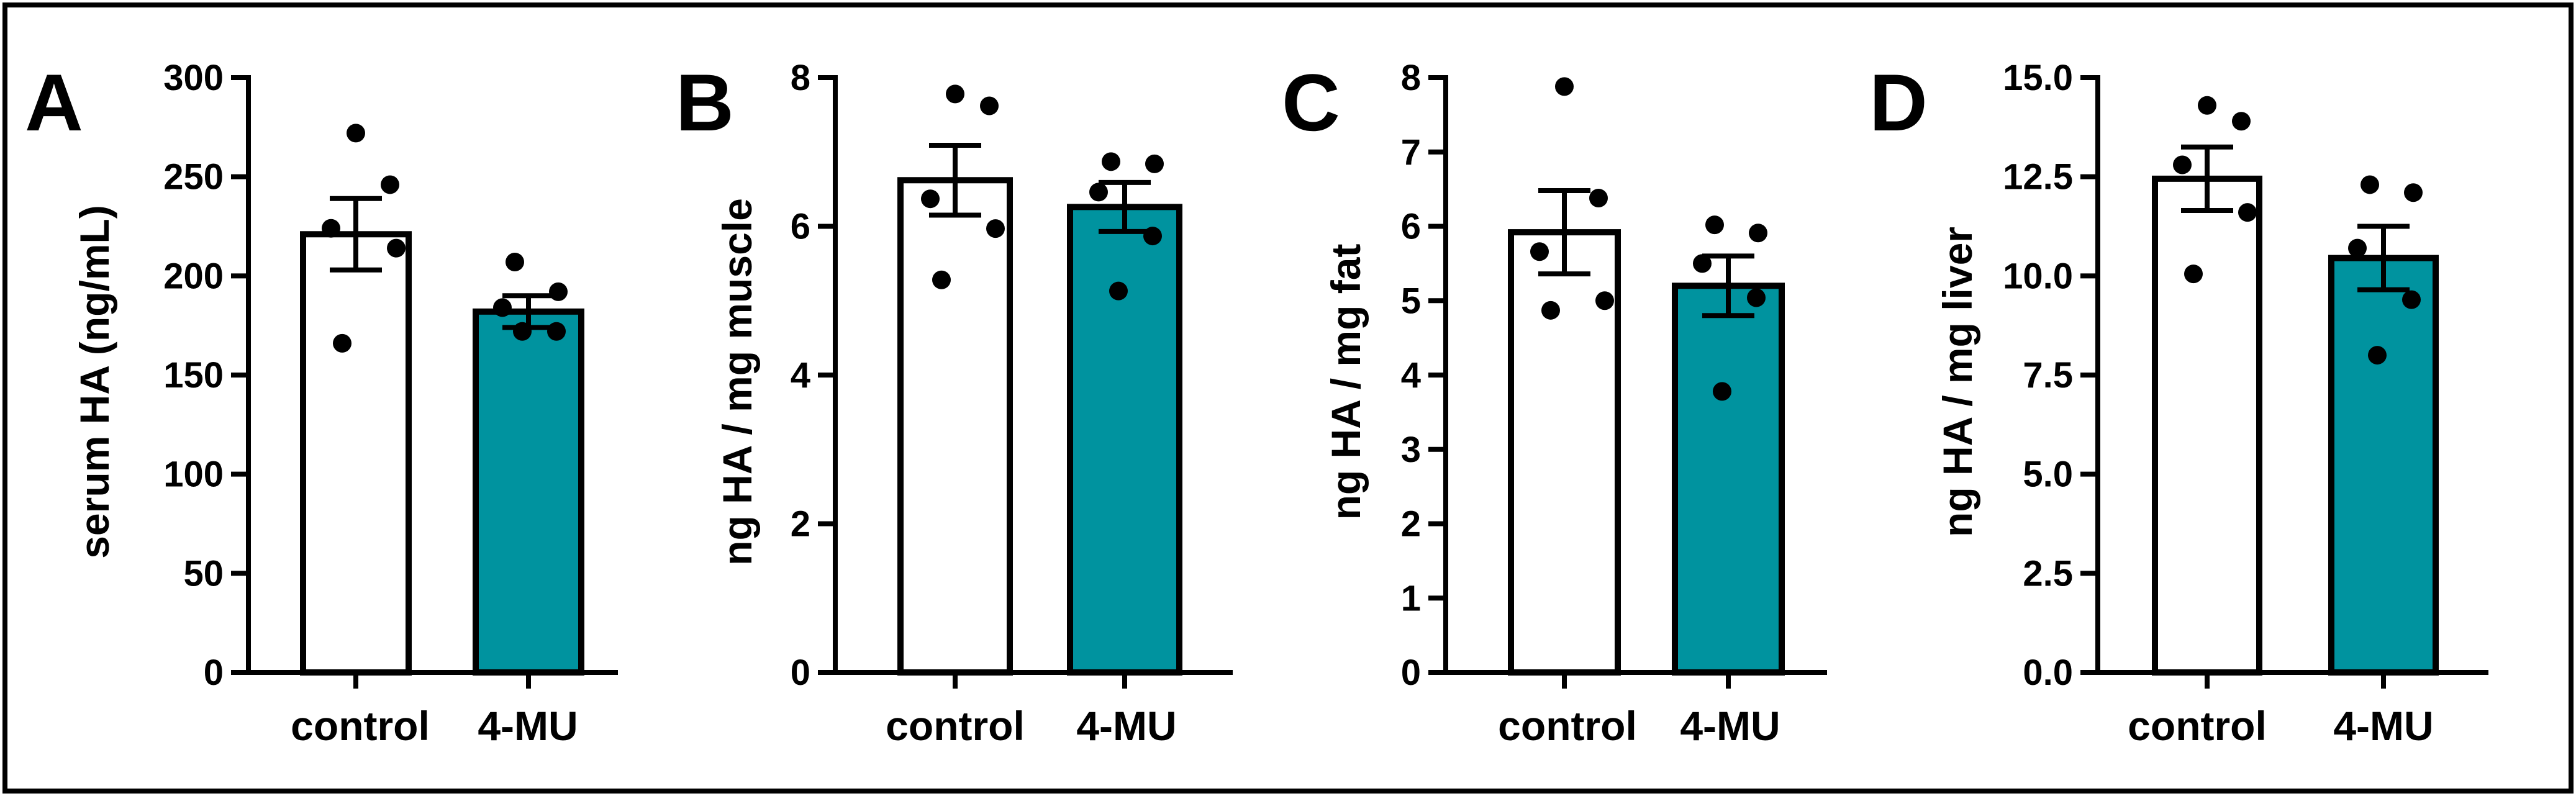 The image size is (2576, 796). Describe the element at coordinates (1411, 450) in the screenshot. I see `y-tick-label: 3` at that location.